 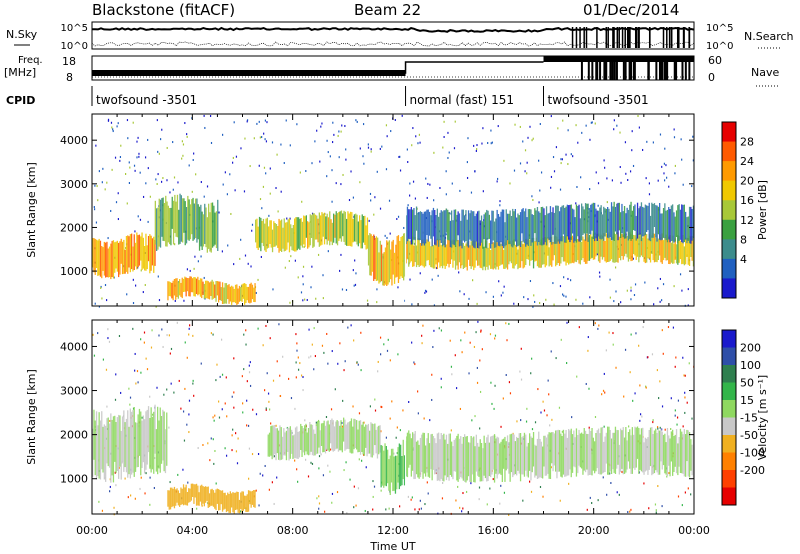 What do you see at coordinates (729, 374) in the screenshot?
I see `colorbar-swatch` at bounding box center [729, 374].